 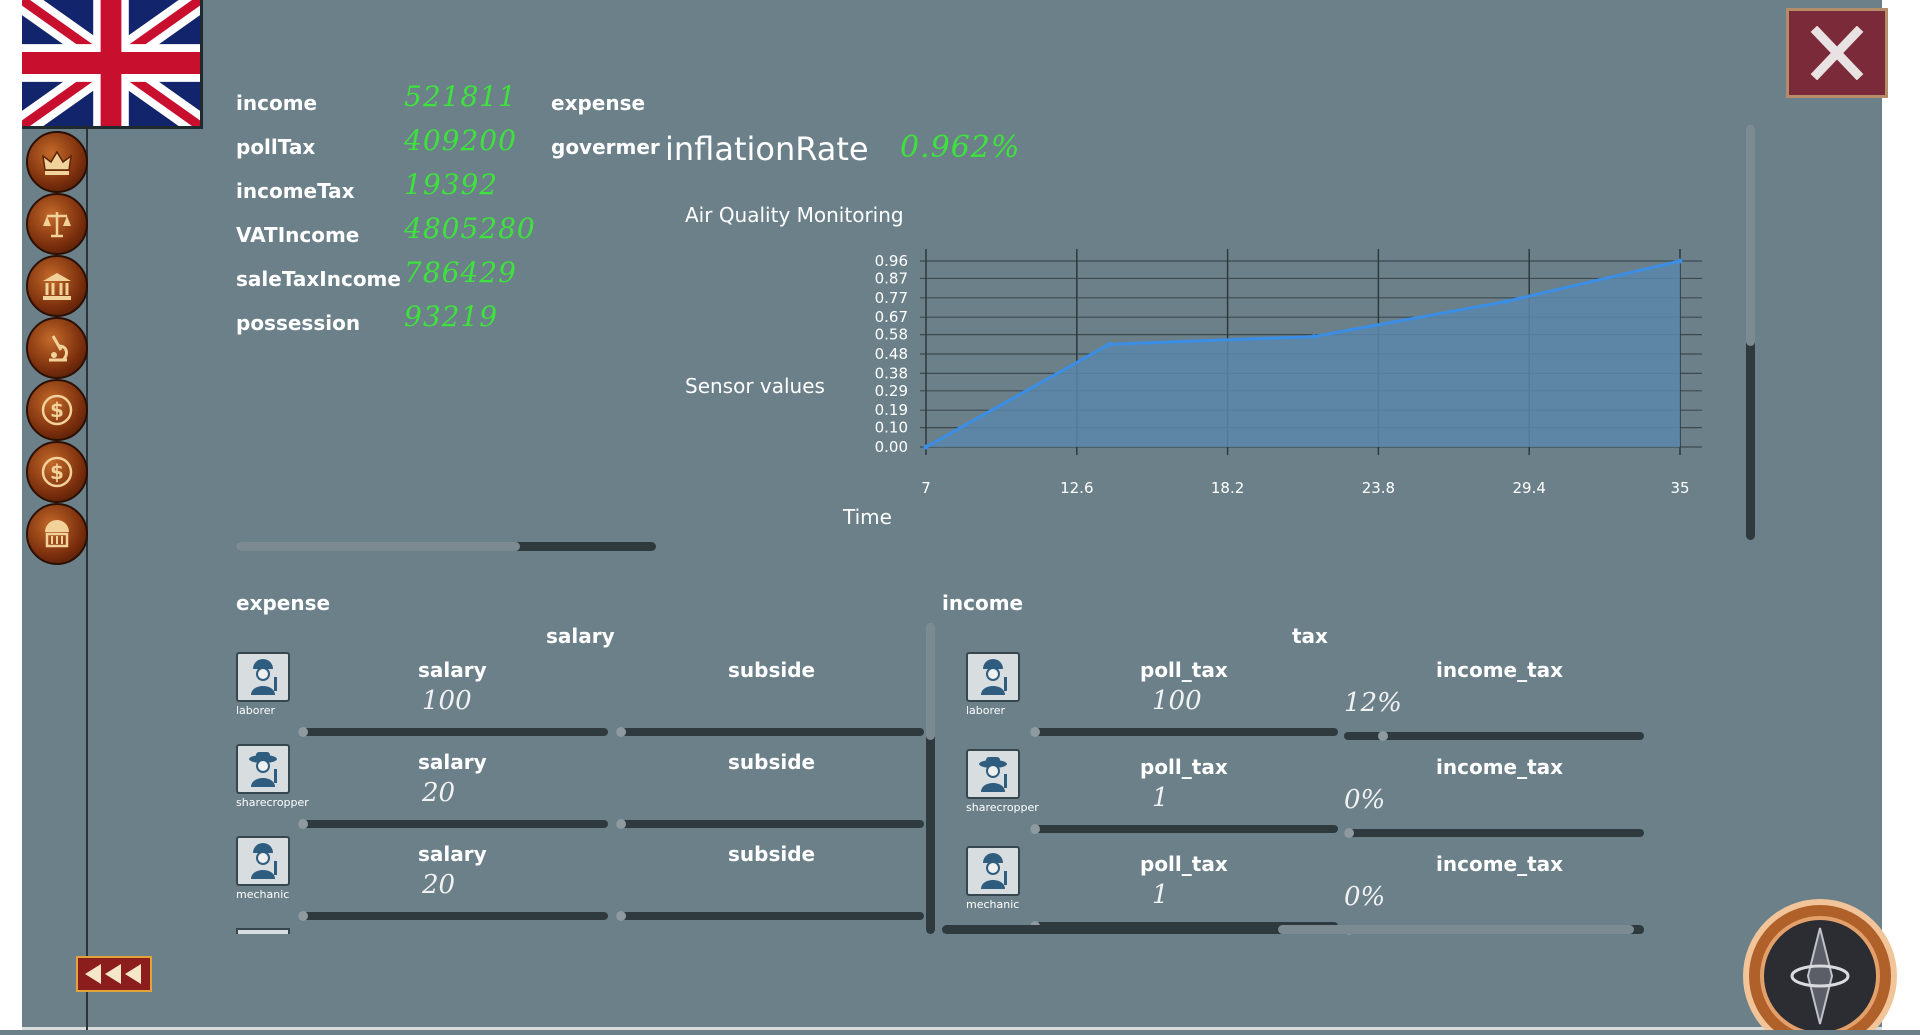 What do you see at coordinates (1303, 354) in the screenshot?
I see `chart-area` at bounding box center [1303, 354].